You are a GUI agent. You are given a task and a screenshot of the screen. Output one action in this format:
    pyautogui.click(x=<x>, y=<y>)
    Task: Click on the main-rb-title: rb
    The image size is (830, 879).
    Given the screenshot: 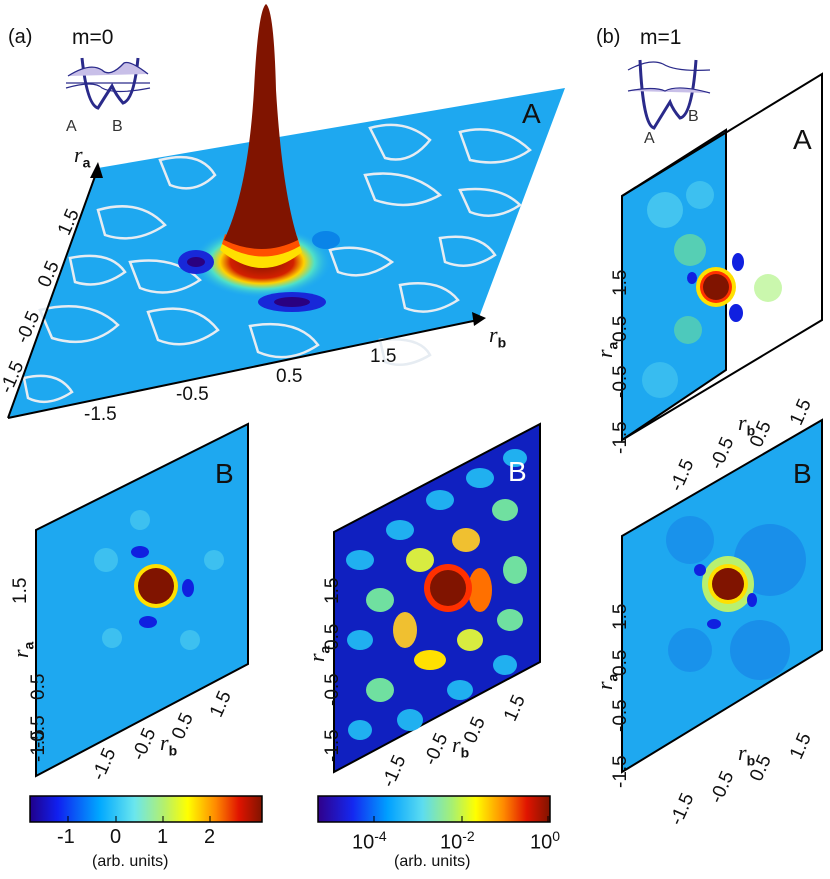 What is the action you would take?
    pyautogui.click(x=498, y=336)
    